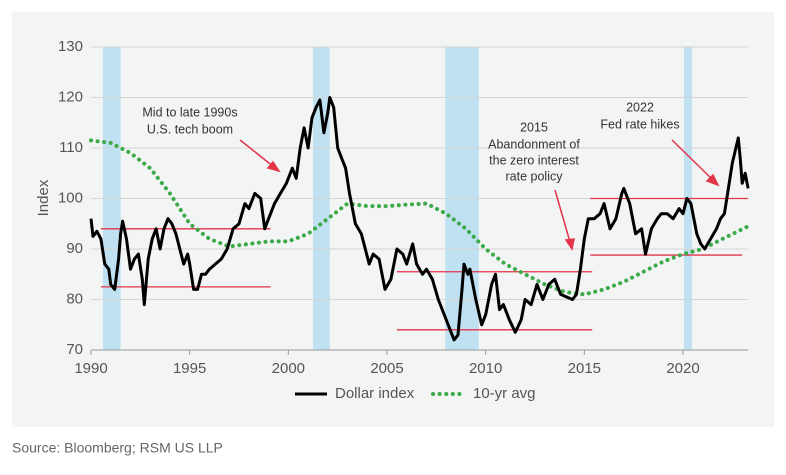 The width and height of the screenshot is (786, 475). What do you see at coordinates (71, 147) in the screenshot?
I see `y-tick-label: 110` at bounding box center [71, 147].